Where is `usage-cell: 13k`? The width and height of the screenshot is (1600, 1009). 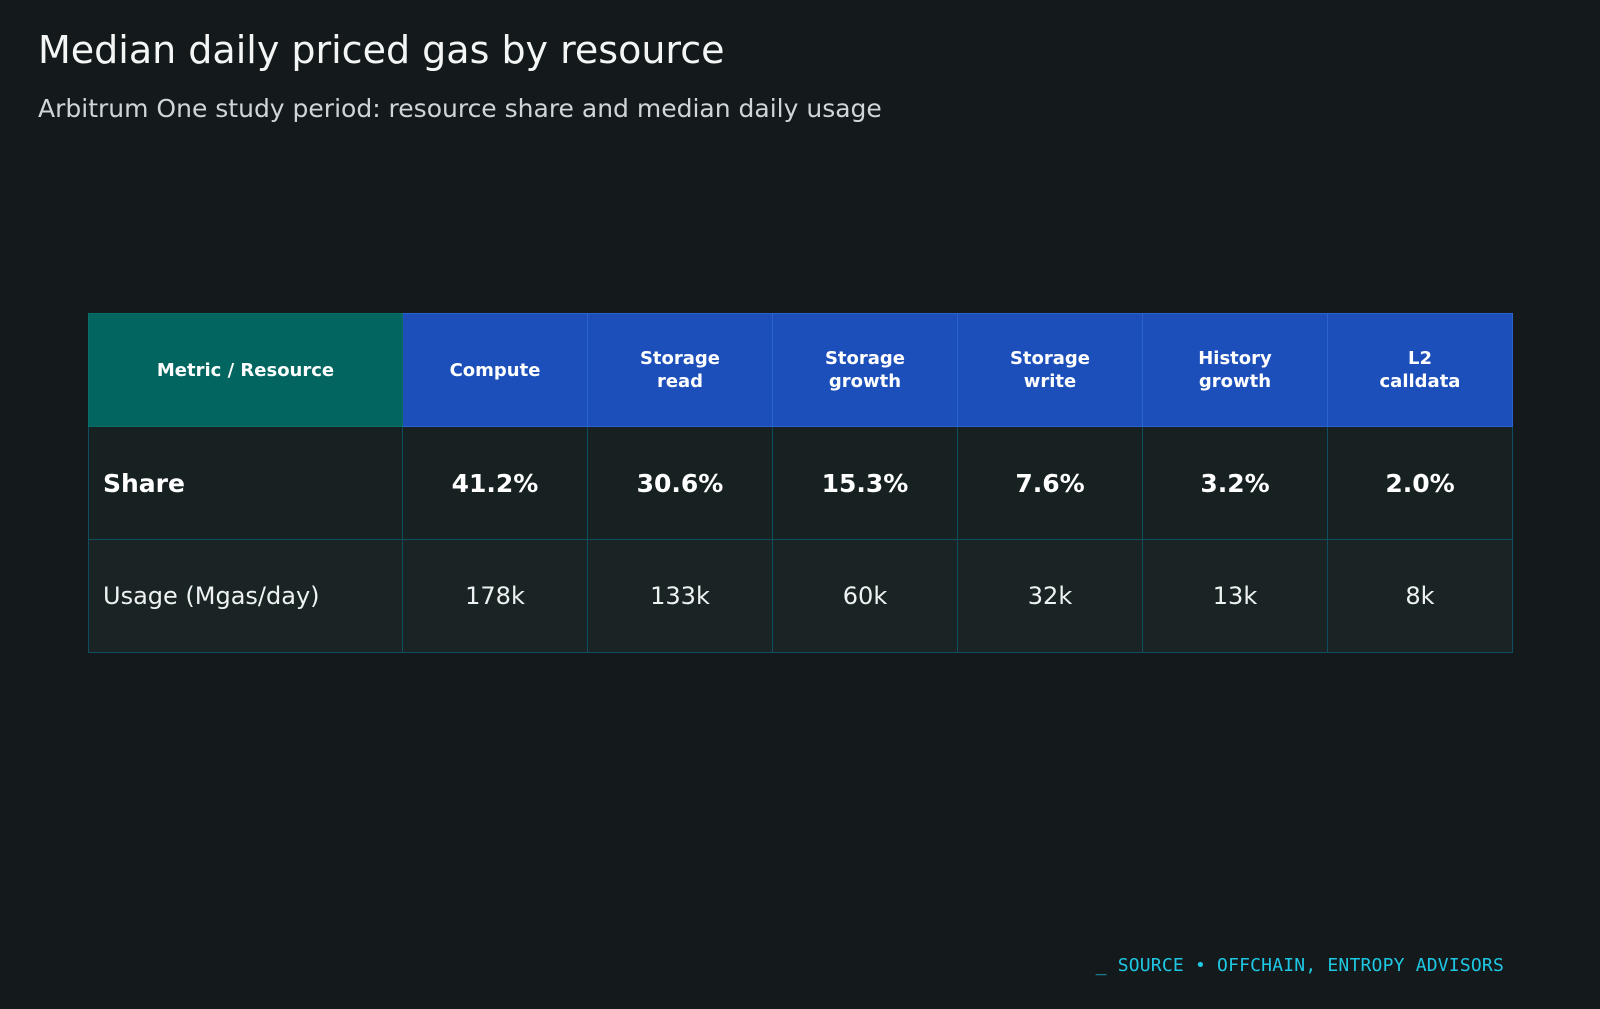 usage-cell: 13k is located at coordinates (1235, 596).